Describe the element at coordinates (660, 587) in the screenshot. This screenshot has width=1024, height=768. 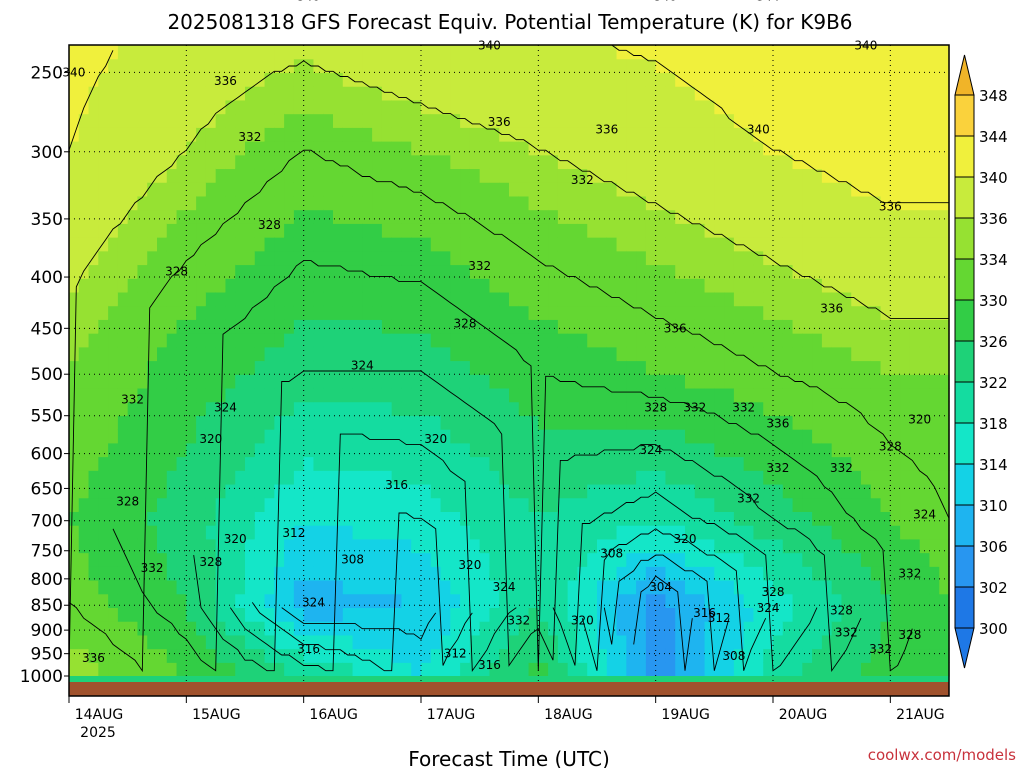
I see `contour-label: 304` at that location.